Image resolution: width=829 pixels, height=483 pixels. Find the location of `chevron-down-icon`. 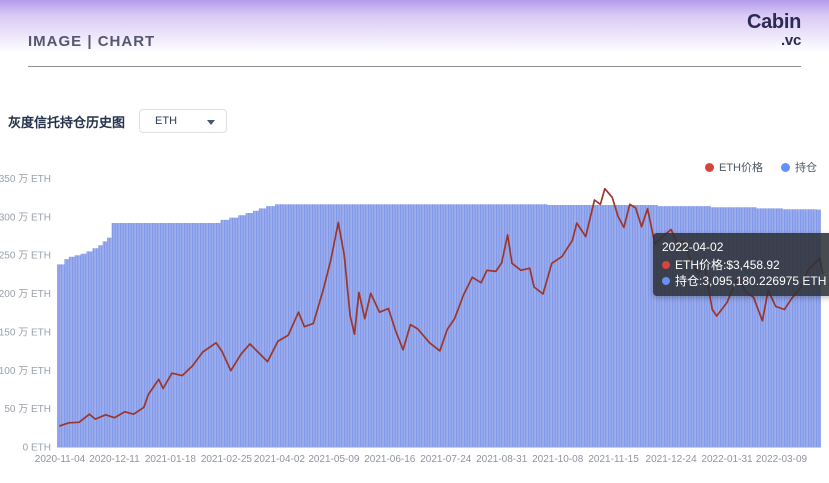

chevron-down-icon is located at coordinates (211, 122).